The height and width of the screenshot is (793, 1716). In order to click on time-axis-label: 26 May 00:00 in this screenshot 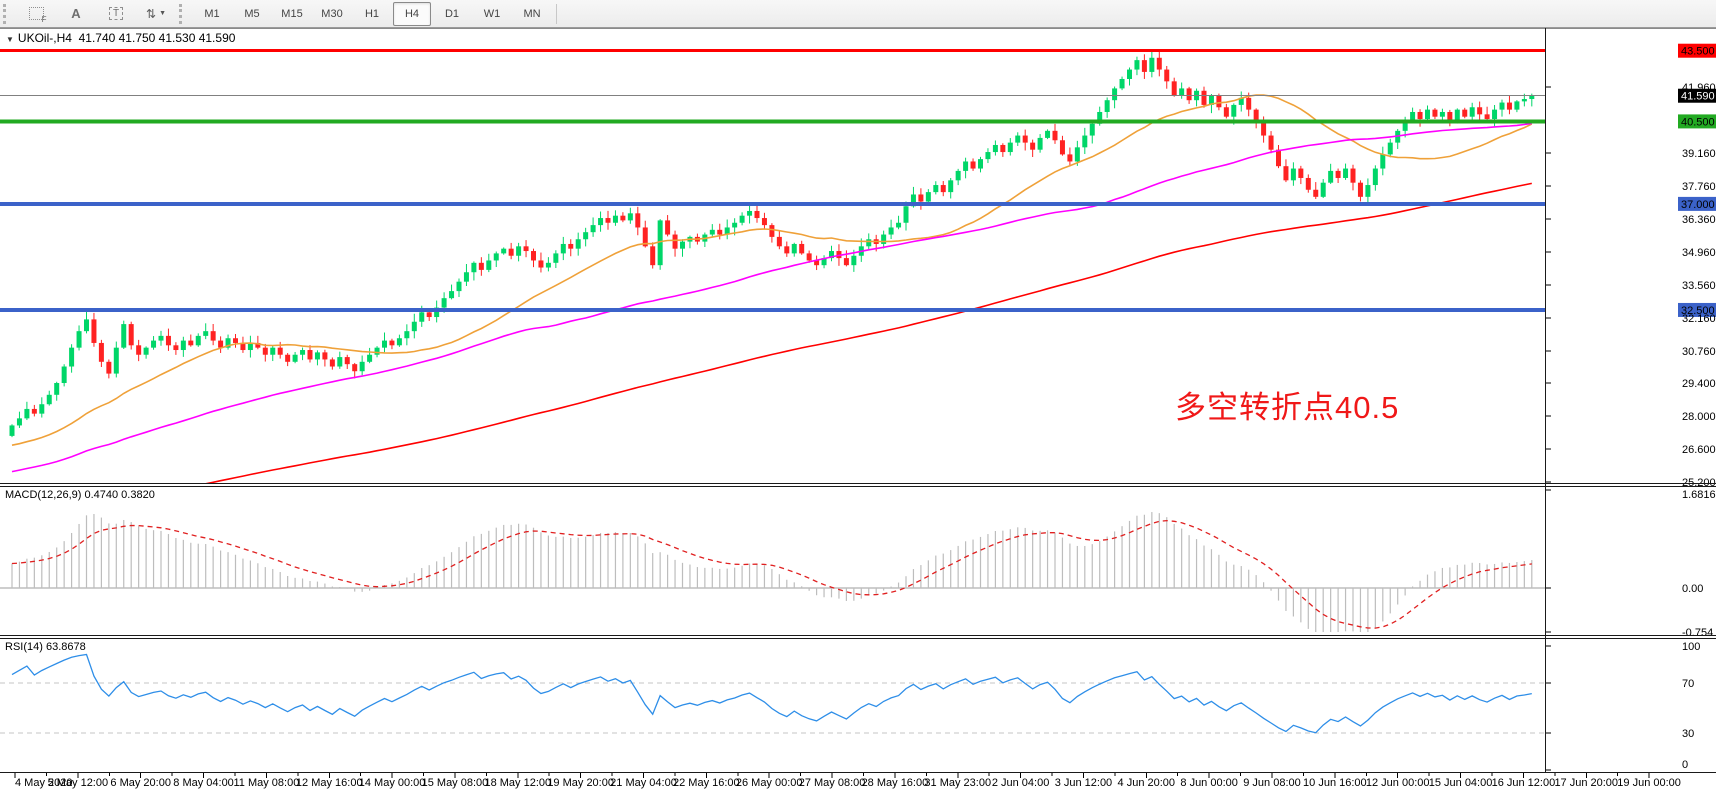, I will do `click(769, 783)`.